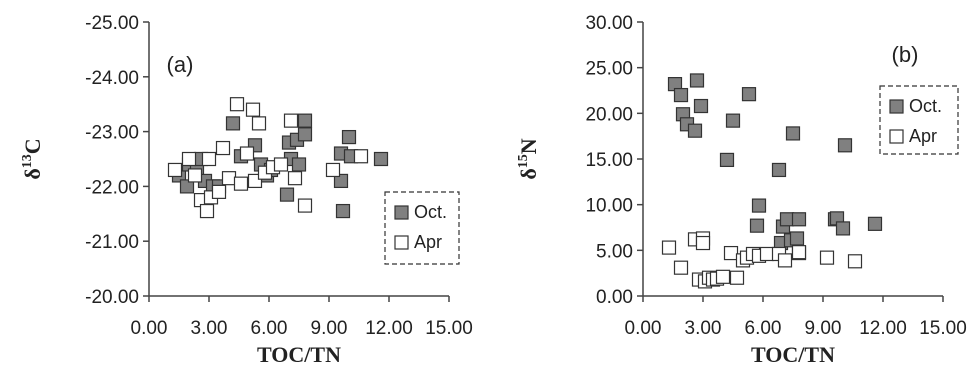  What do you see at coordinates (763, 328) in the screenshot?
I see `panel-b-x-tick-label: 6.00` at bounding box center [763, 328].